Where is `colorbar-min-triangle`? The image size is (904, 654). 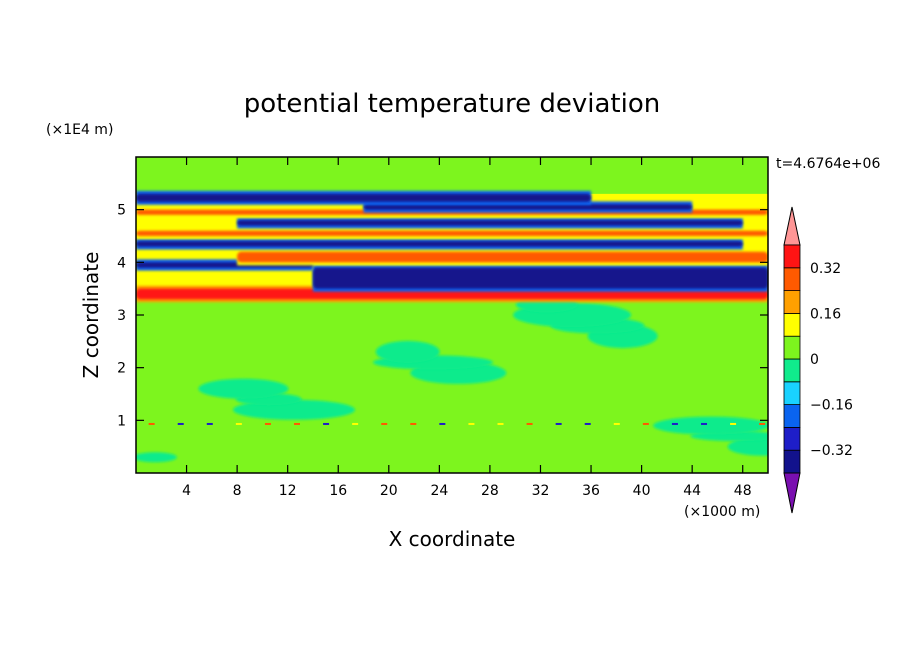 colorbar-min-triangle is located at coordinates (792, 493).